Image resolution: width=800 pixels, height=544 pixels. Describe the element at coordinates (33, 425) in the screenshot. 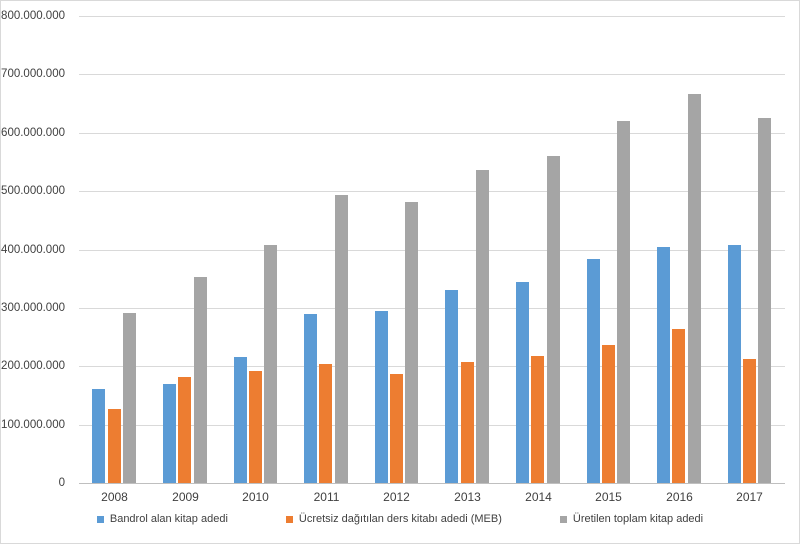

I see `y-axis-tick-label: 100.000.000` at that location.